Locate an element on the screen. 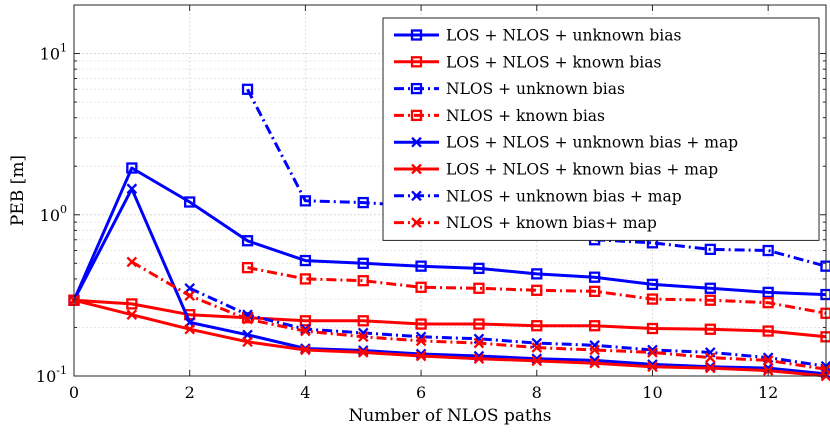 The width and height of the screenshot is (830, 435). legend-label: NLOS + unknown bias is located at coordinates (535, 89).